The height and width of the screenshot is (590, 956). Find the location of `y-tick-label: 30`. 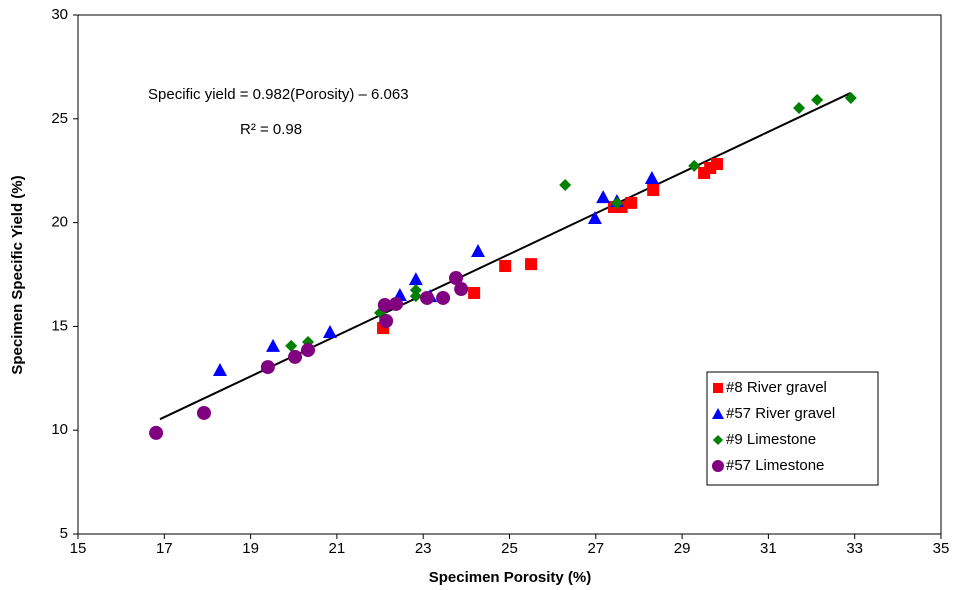

y-tick-label: 30 is located at coordinates (59, 14).